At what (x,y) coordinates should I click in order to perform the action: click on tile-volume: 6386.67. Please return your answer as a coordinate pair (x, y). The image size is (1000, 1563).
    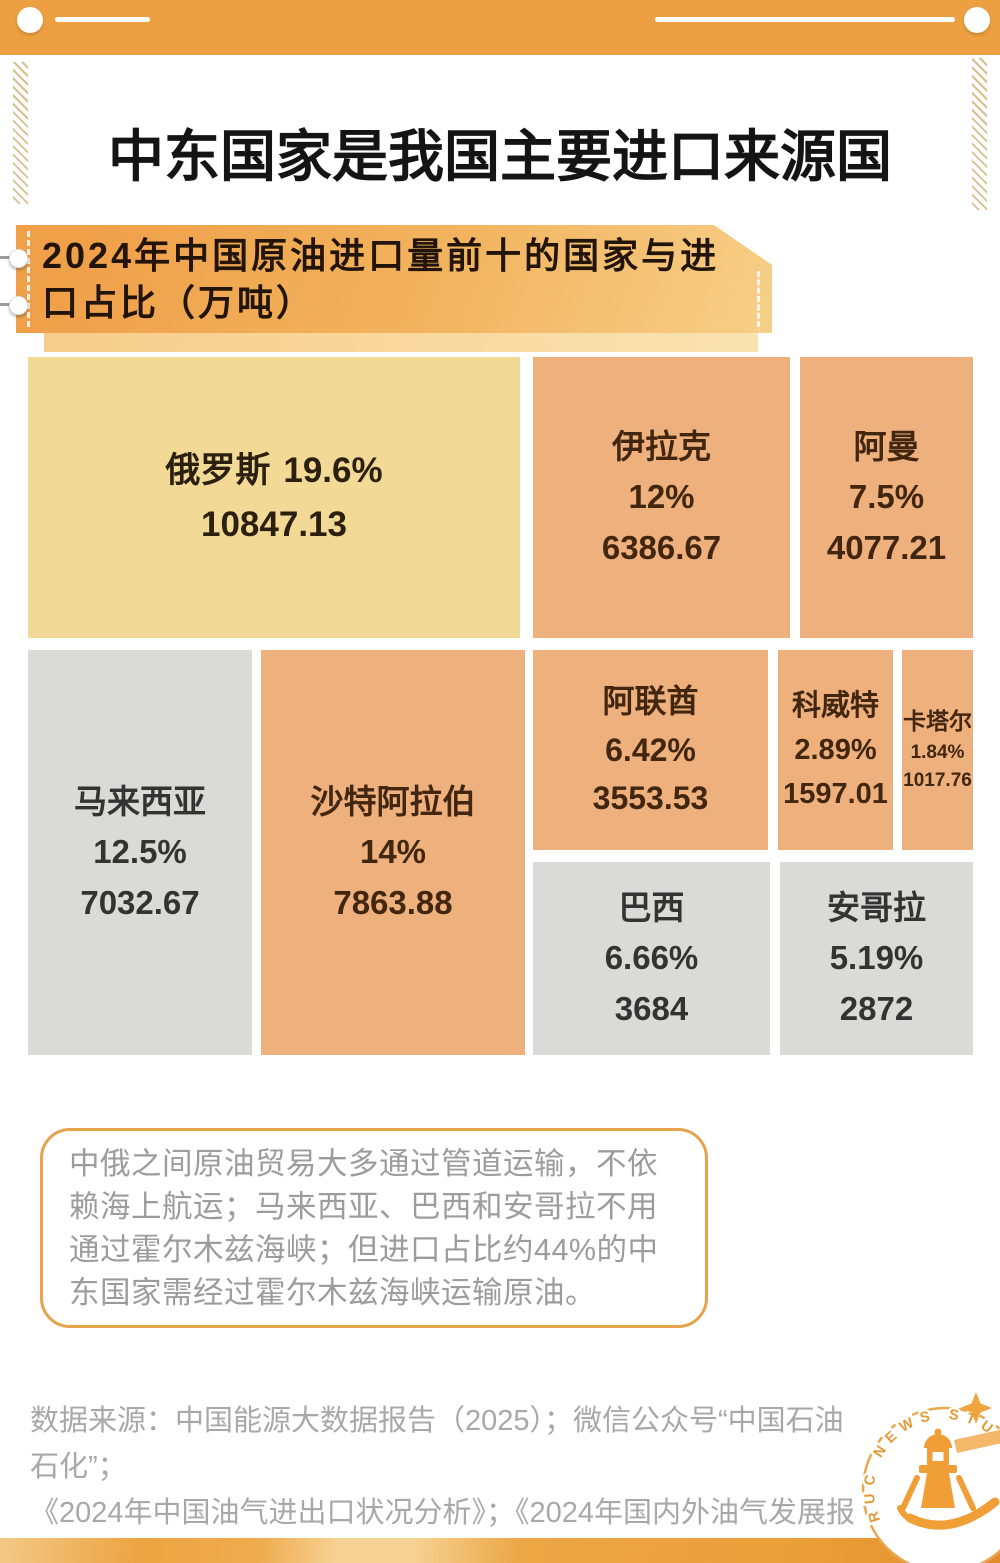
    Looking at the image, I should click on (661, 547).